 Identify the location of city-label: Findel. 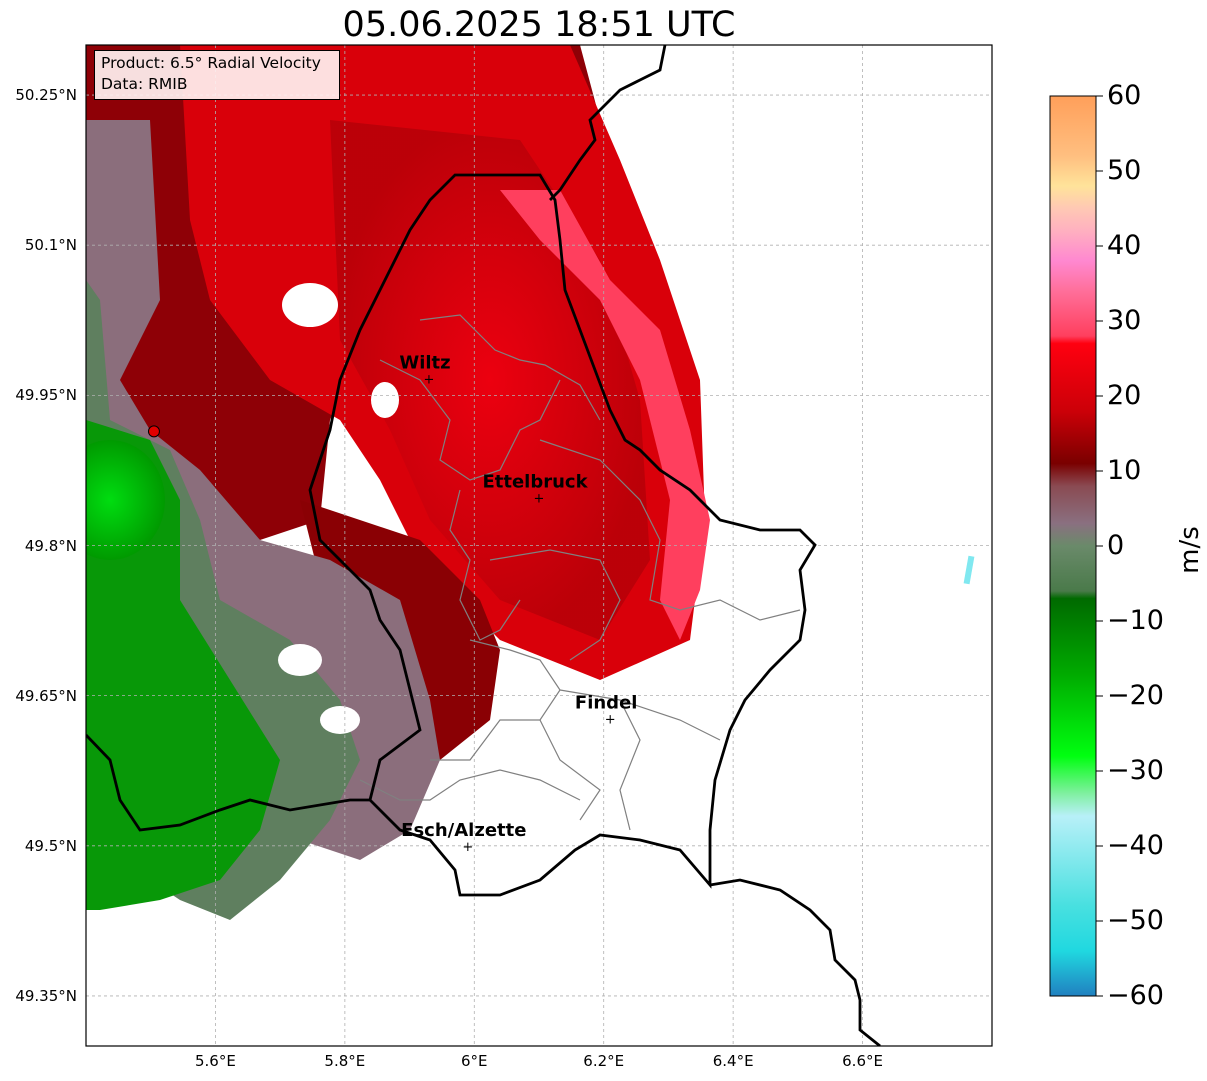
(606, 703).